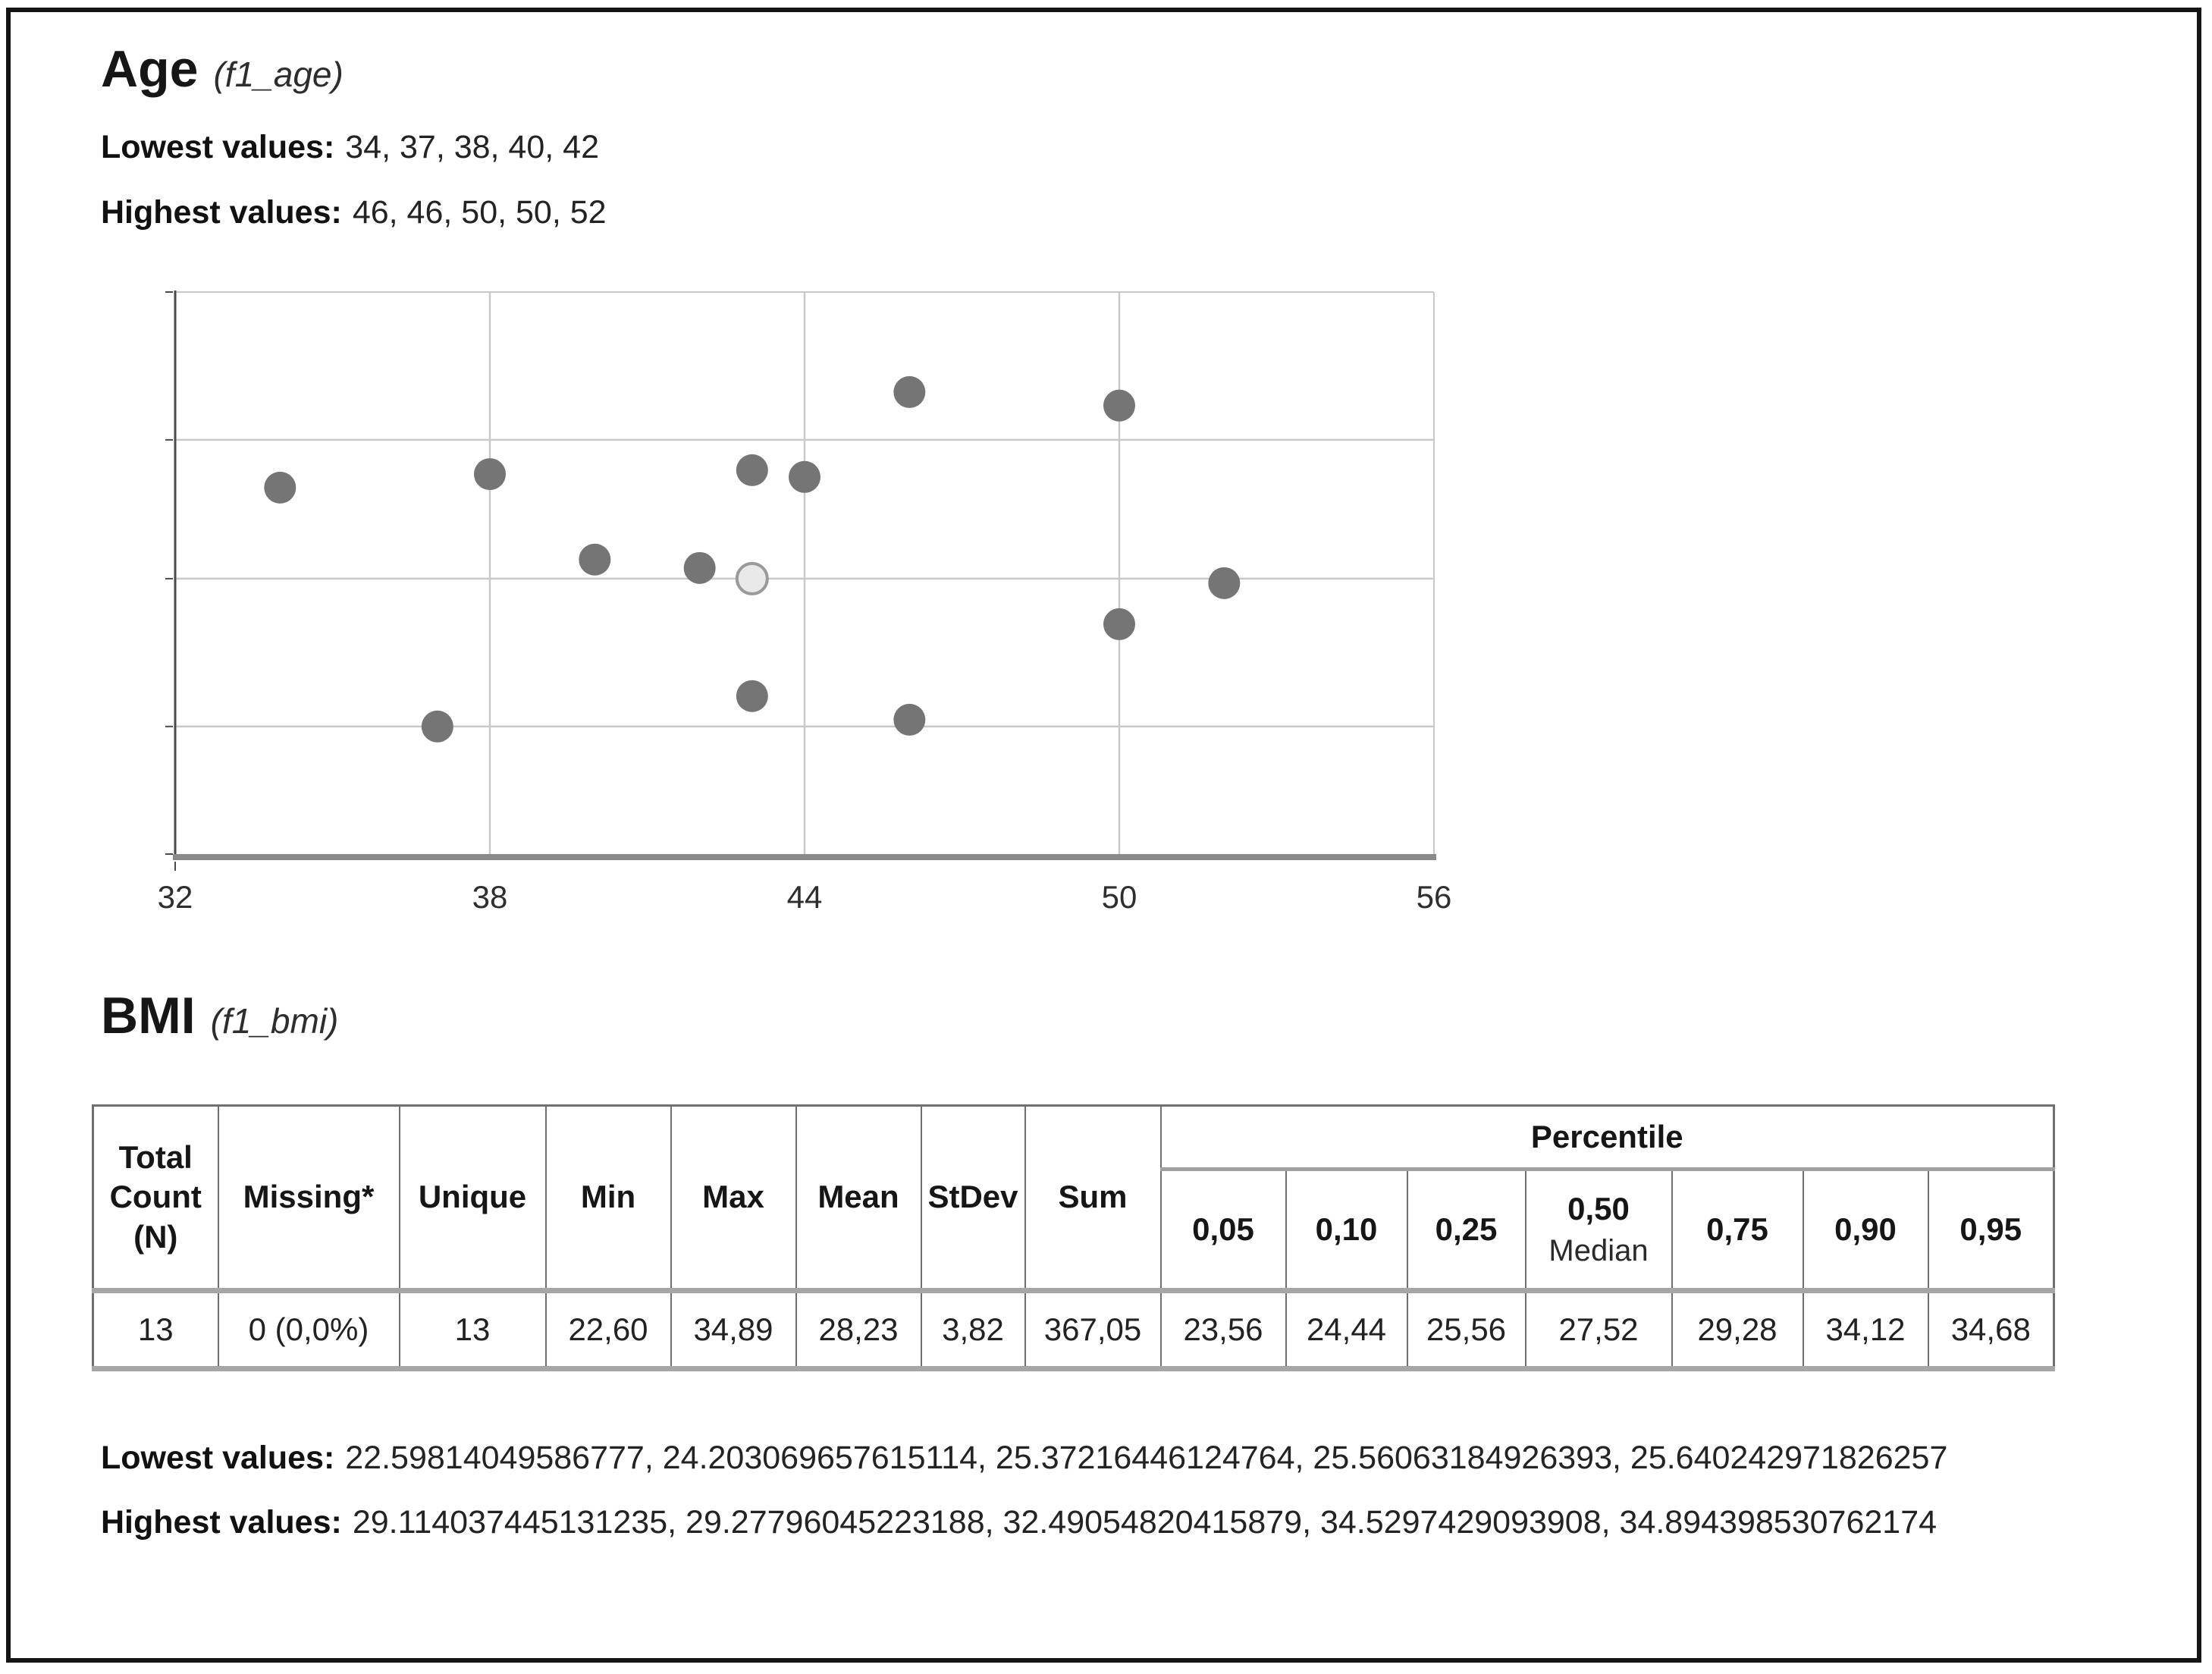 The image size is (2212, 1674). What do you see at coordinates (308, 1330) in the screenshot?
I see `cell-missing: 0 (0,0%)` at bounding box center [308, 1330].